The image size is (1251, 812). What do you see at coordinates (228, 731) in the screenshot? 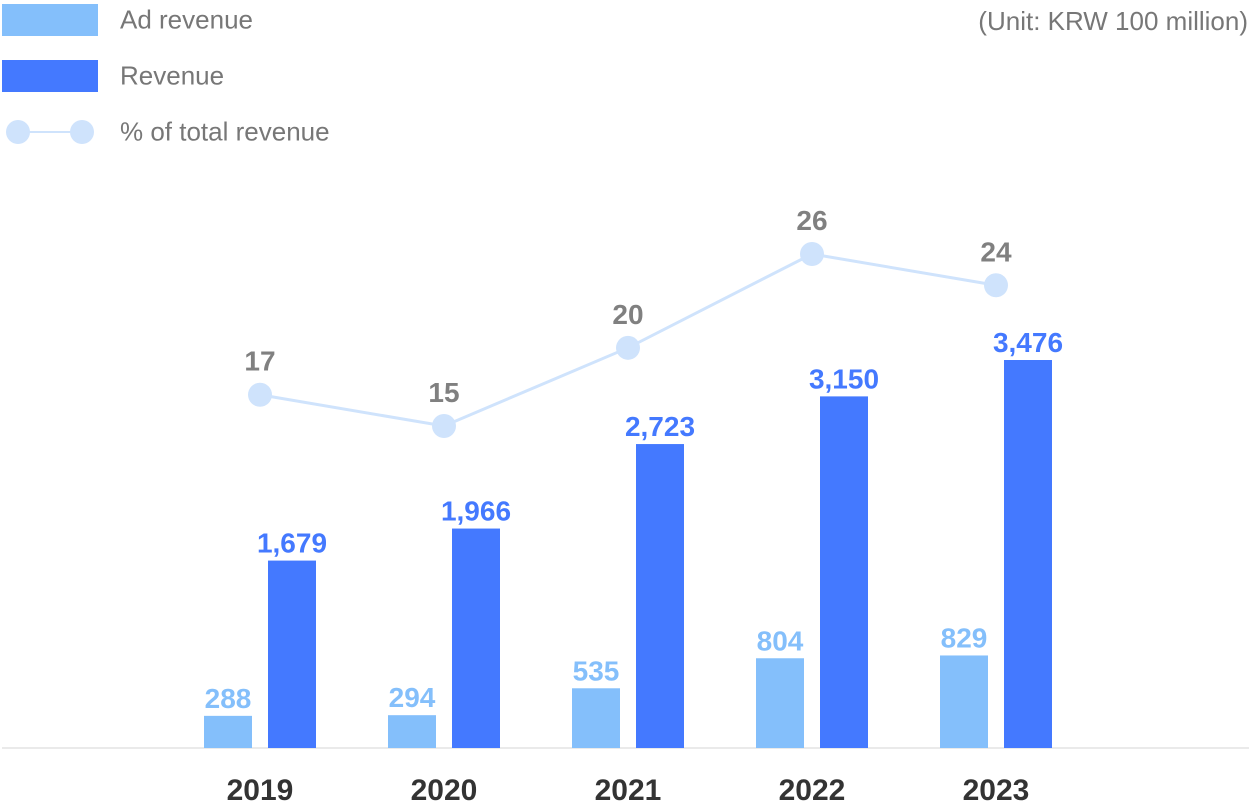
I see `bar-ad-revenue-2019` at bounding box center [228, 731].